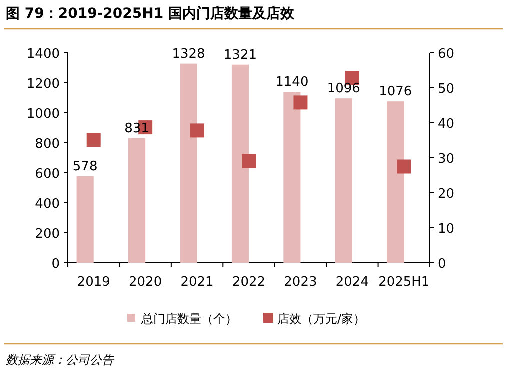 The width and height of the screenshot is (507, 374). I want to click on y-tick-label: 1200, so click(43, 84).